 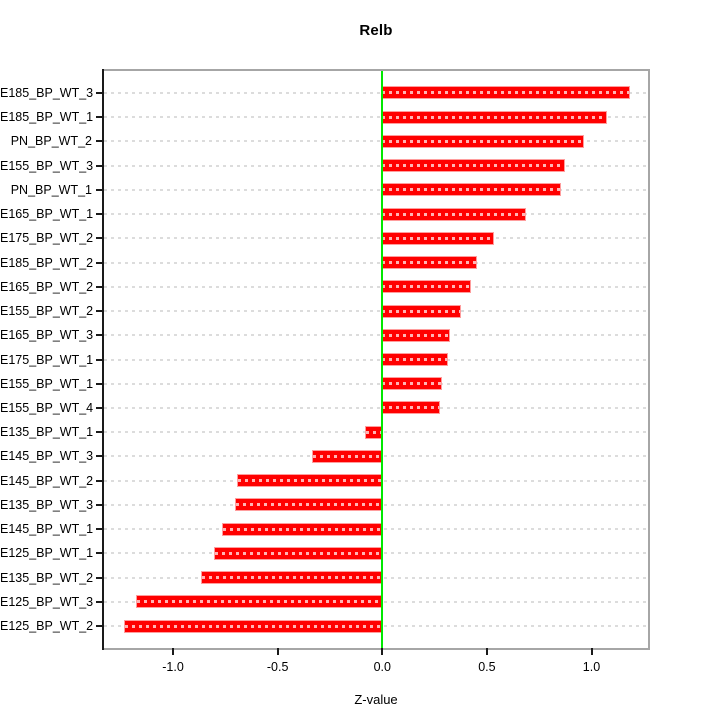 I want to click on y-tick-label: E185_BP_WT_3, so click(x=47, y=92).